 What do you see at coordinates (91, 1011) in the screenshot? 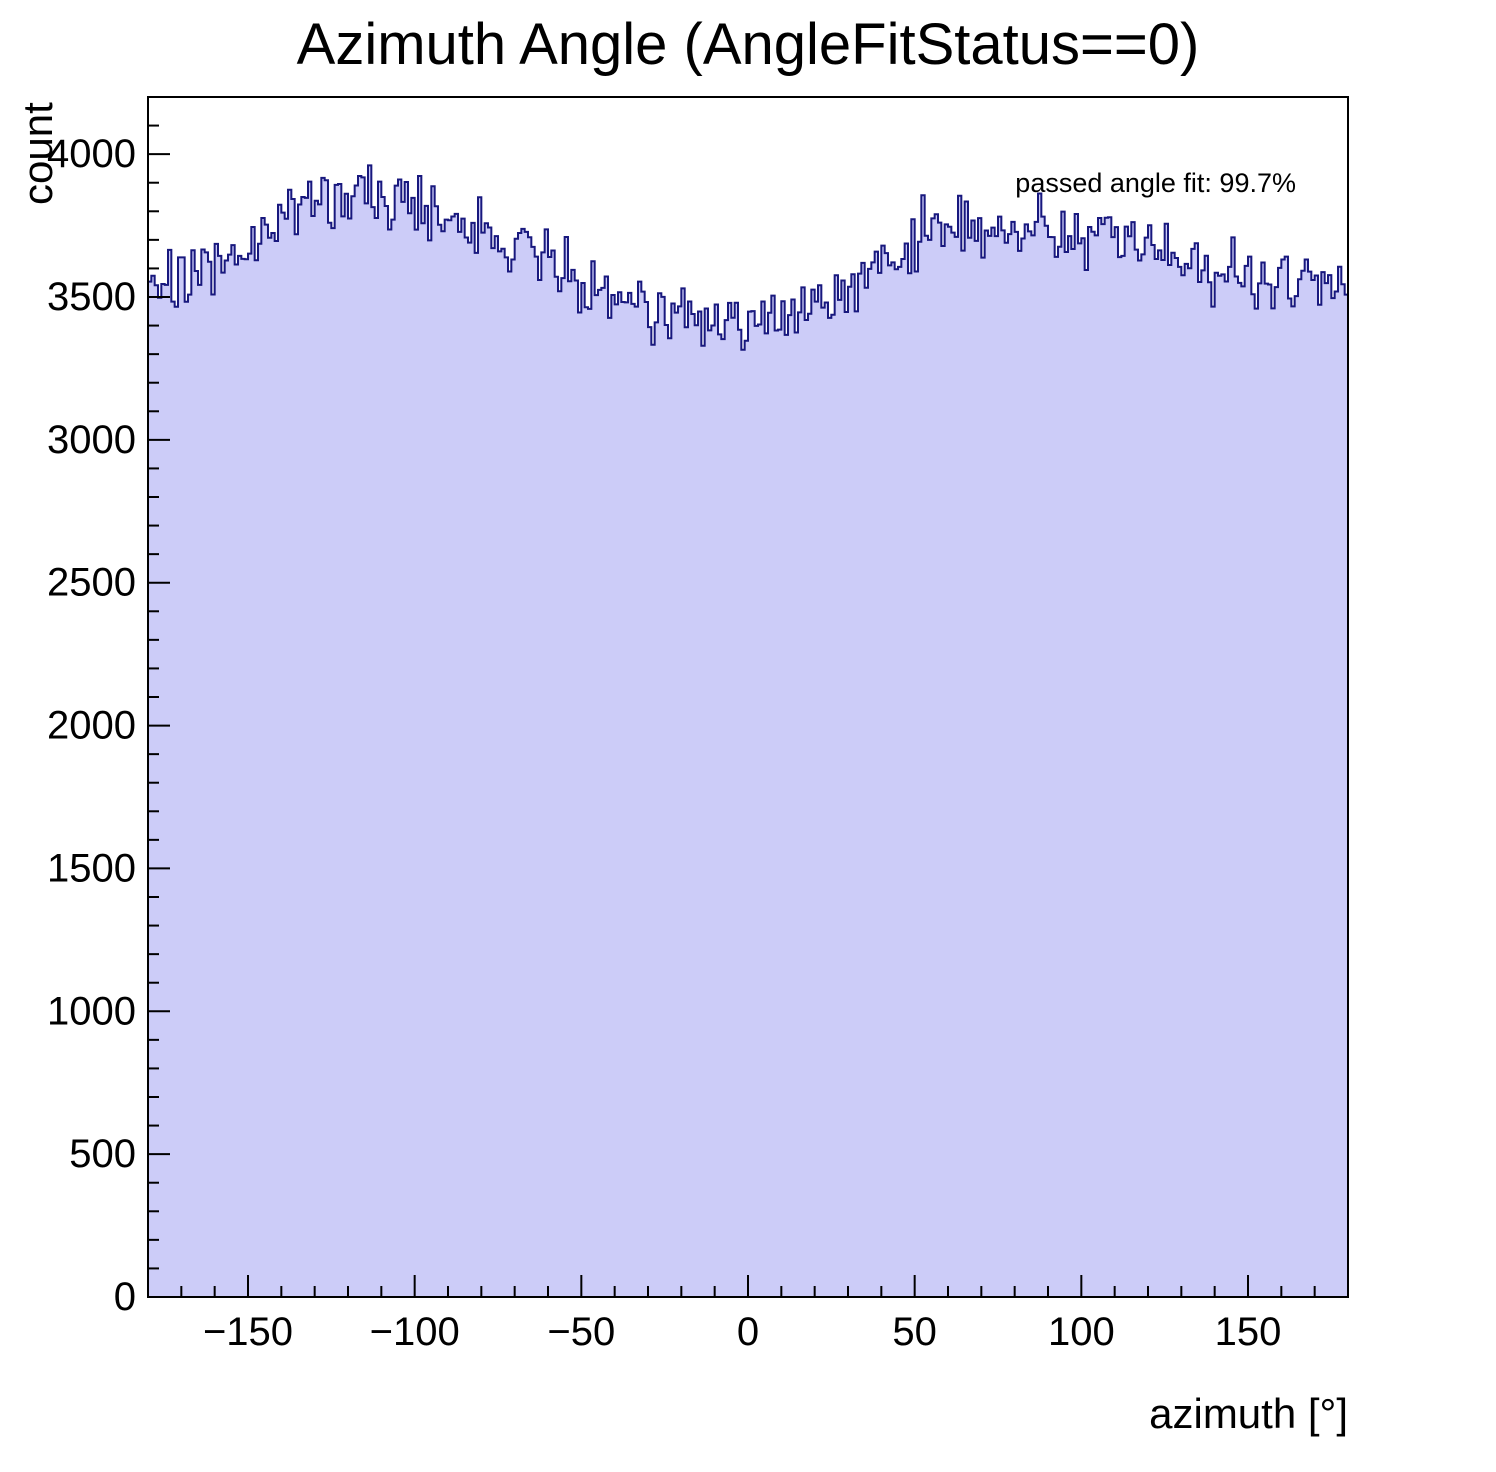
I see `y-tick-label: 1000` at bounding box center [91, 1011].